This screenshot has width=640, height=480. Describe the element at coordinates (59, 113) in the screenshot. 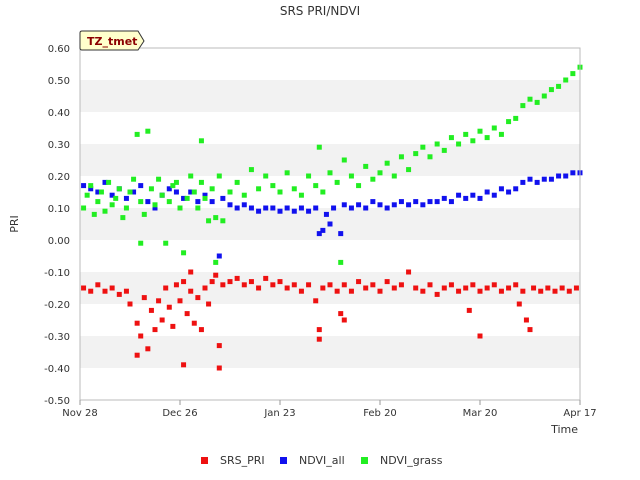

I see `y-tick-label: 0.40` at that location.